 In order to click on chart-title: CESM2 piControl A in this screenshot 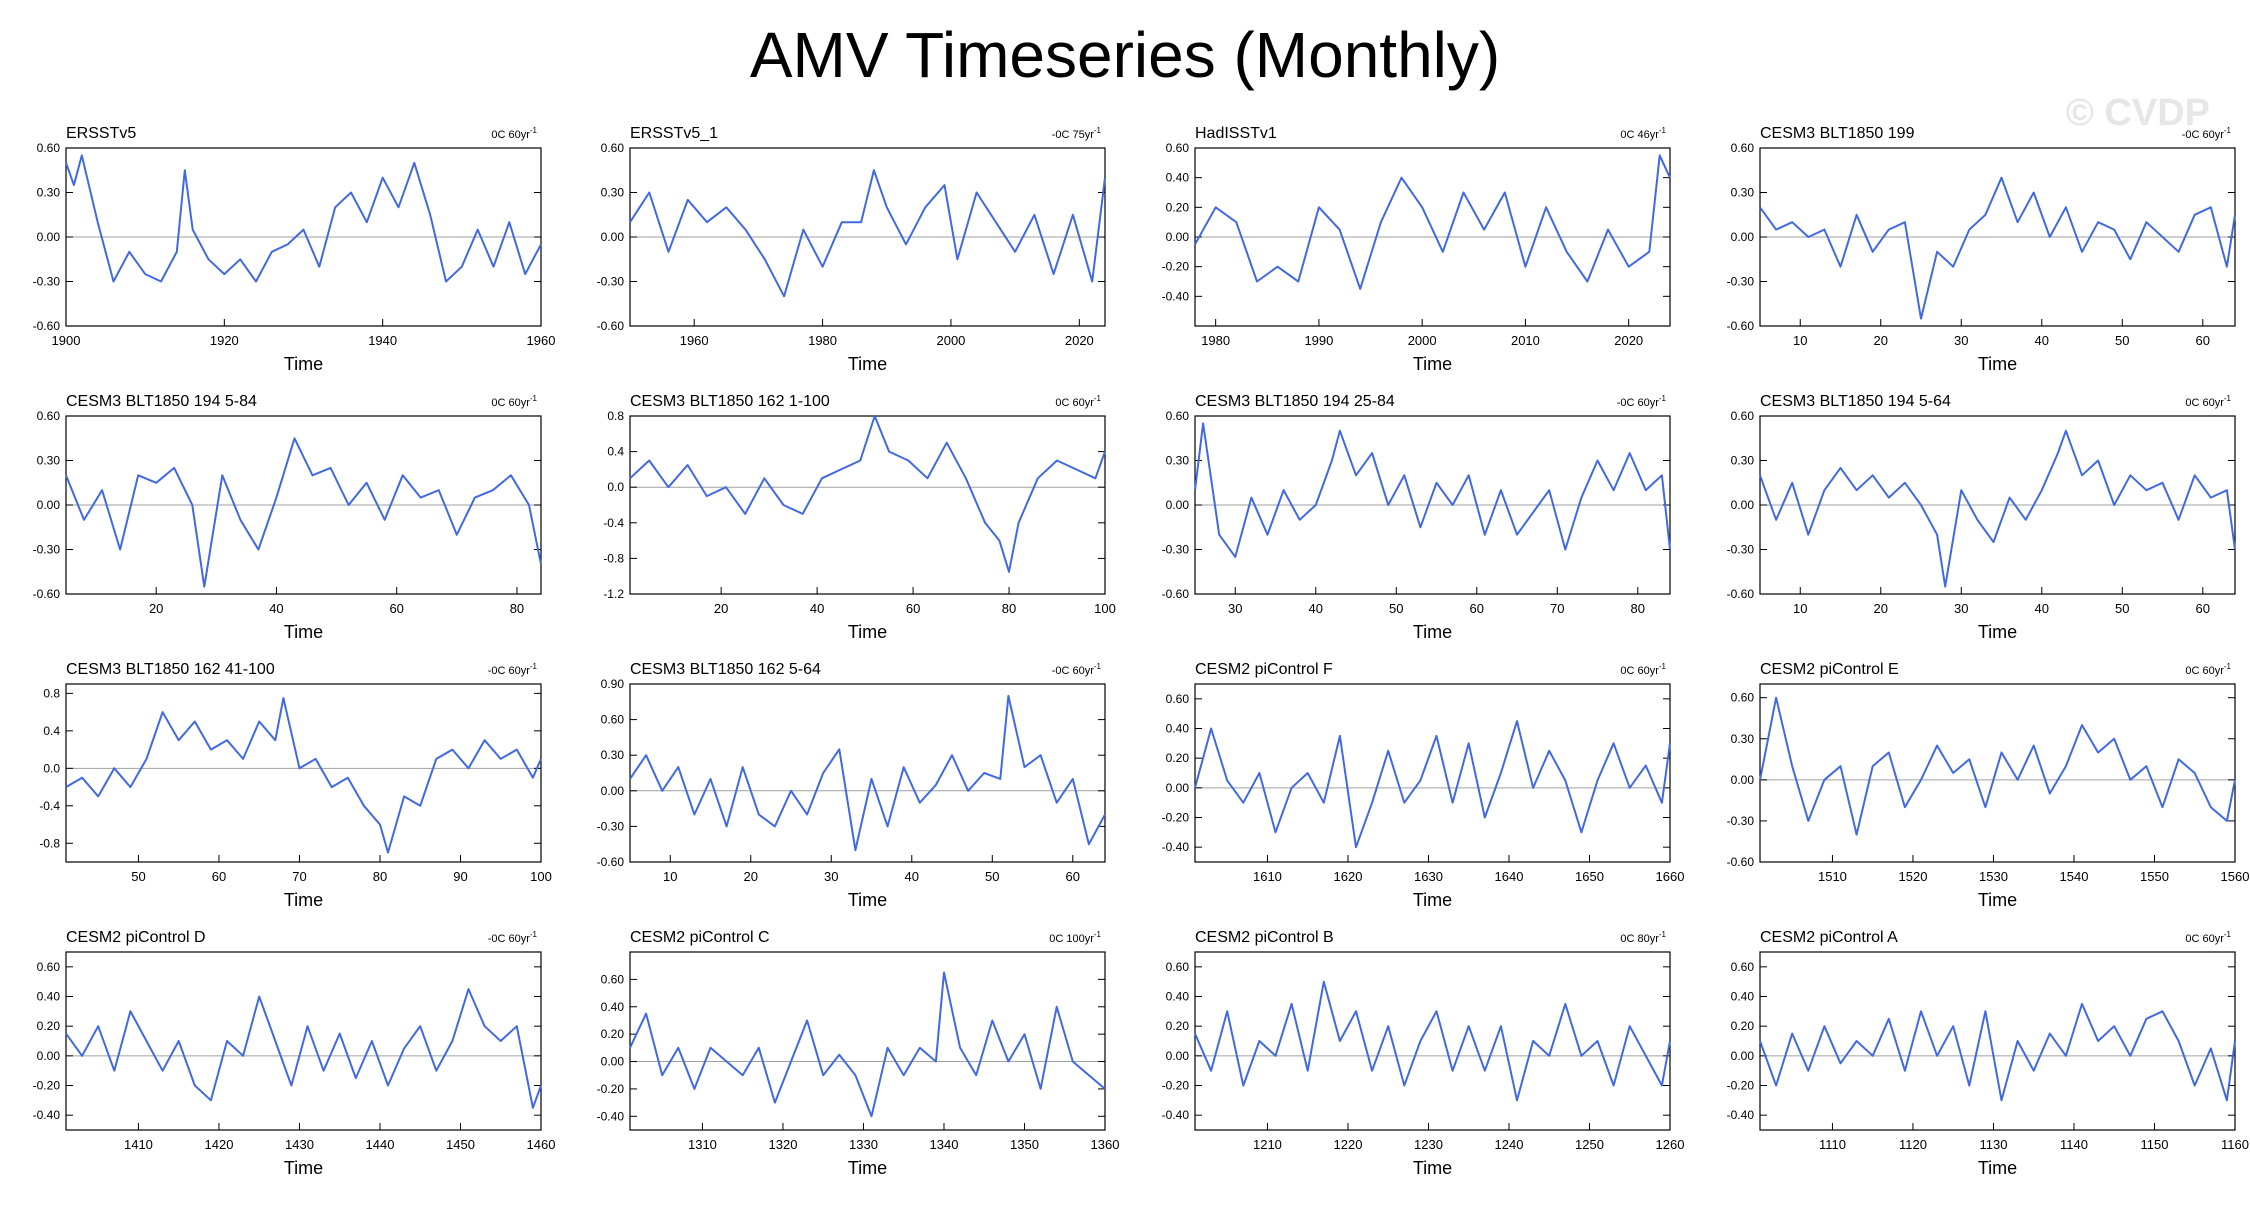, I will do `click(1829, 937)`.